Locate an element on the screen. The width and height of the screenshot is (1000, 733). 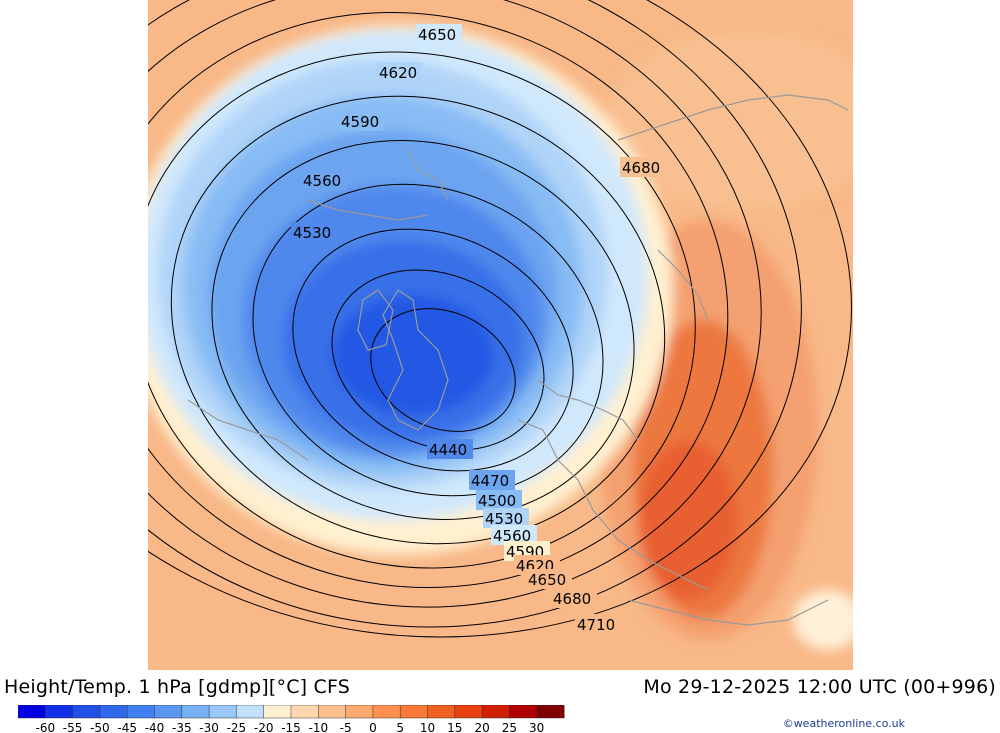
legend-label: 15 is located at coordinates (454, 727).